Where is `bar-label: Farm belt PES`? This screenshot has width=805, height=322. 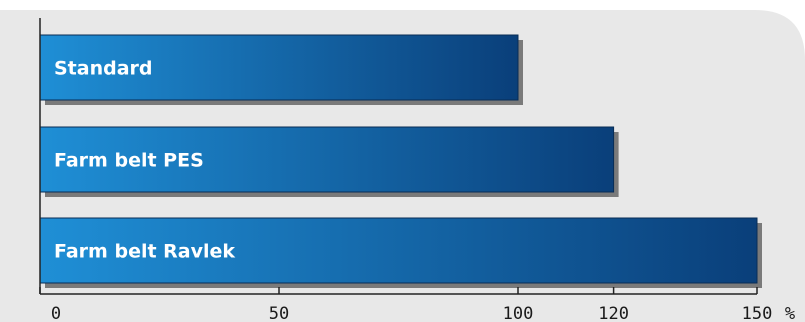
bar-label: Farm belt PES is located at coordinates (129, 161).